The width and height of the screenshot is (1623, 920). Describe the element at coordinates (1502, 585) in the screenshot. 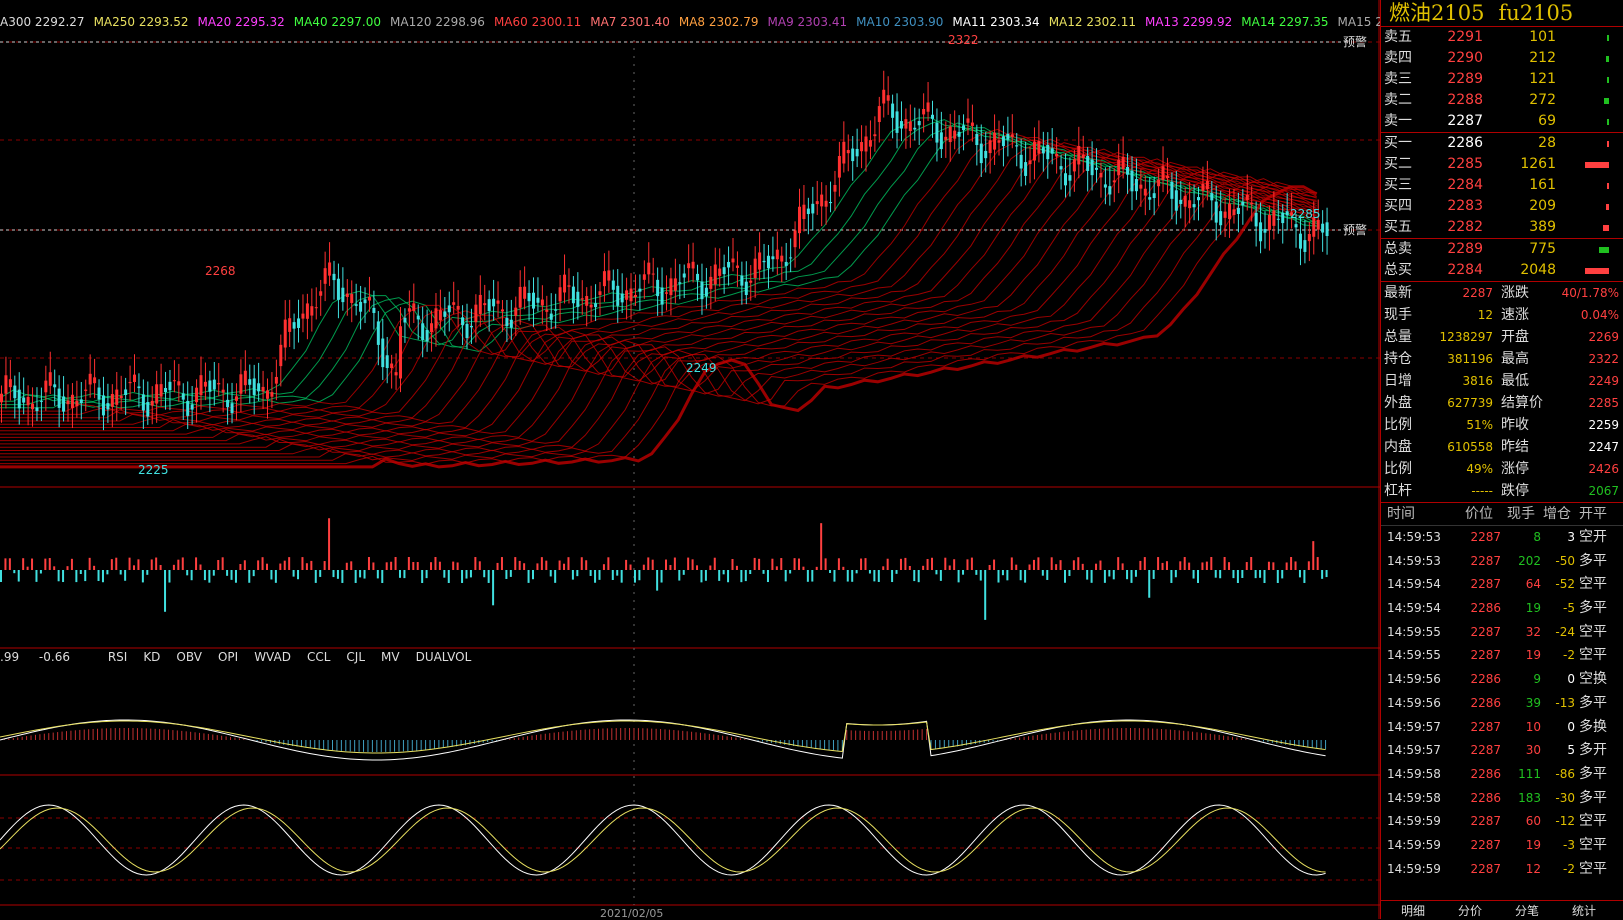

I see `tick-row: 14:59:54 2287 64 -52 空平` at that location.